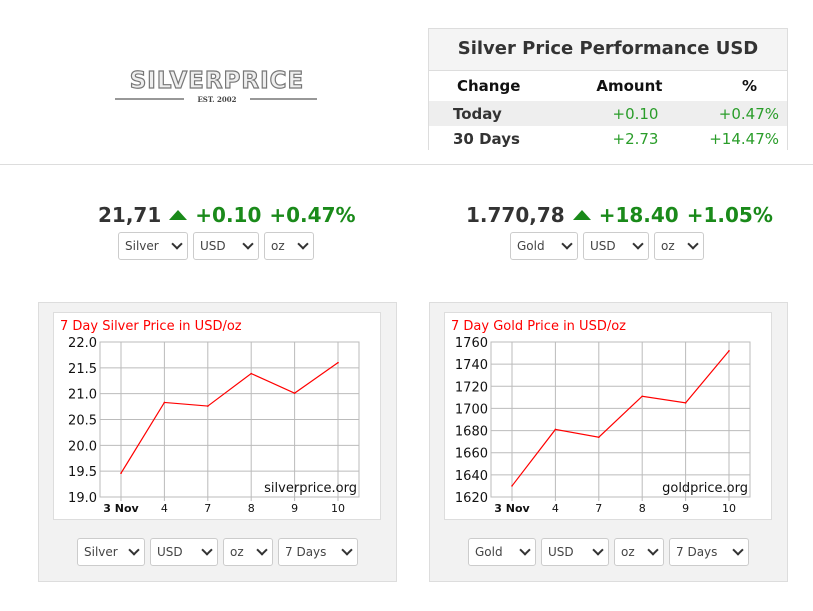 The image size is (813, 611). I want to click on table-row: Today +0.10 +0.47%, so click(608, 113).